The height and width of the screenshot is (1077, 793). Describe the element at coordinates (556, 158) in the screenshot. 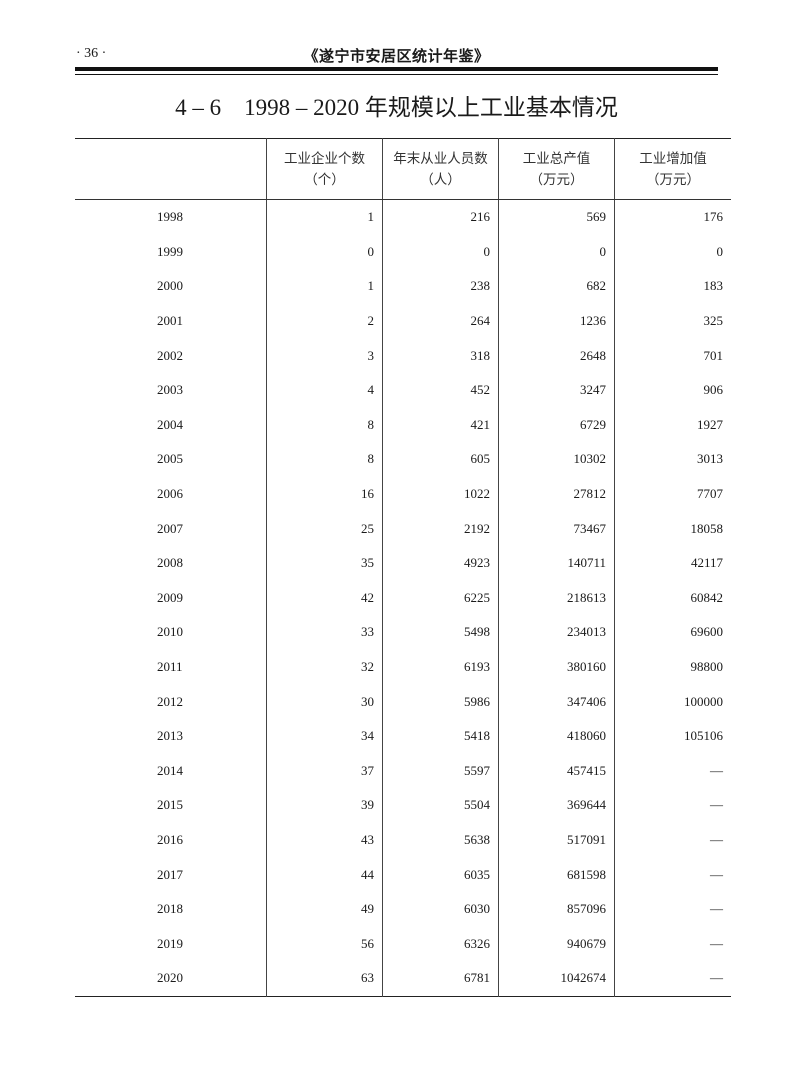

I see `column-label: 工业总产值` at that location.